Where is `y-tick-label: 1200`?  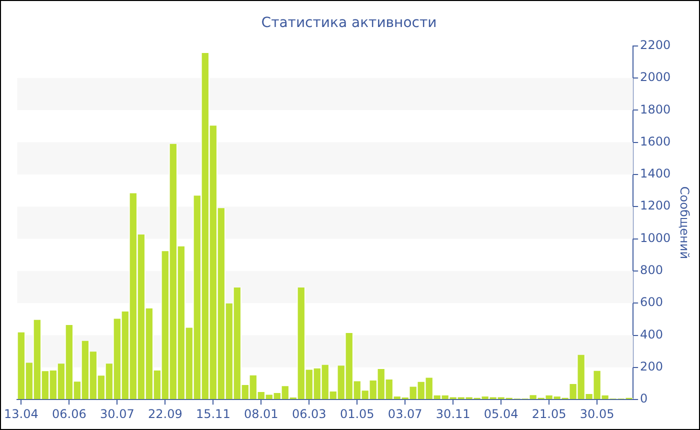 y-tick-label: 1200 is located at coordinates (655, 205).